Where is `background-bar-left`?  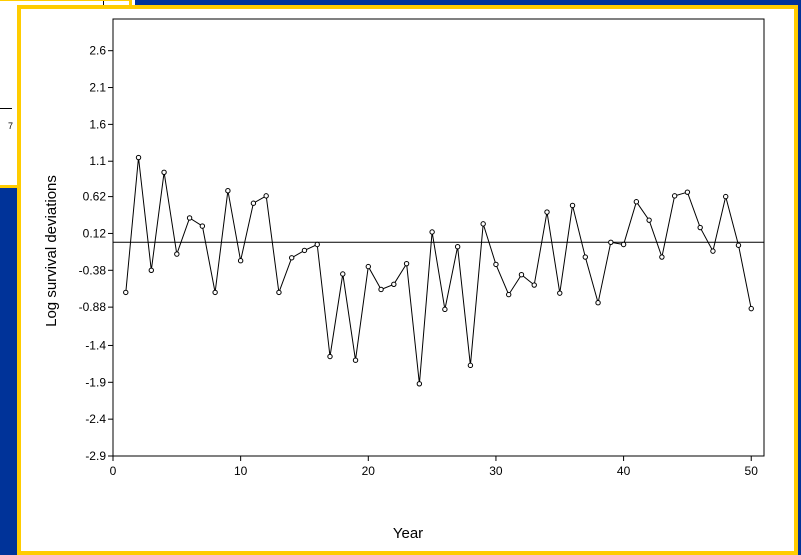 background-bar-left is located at coordinates (10, 370).